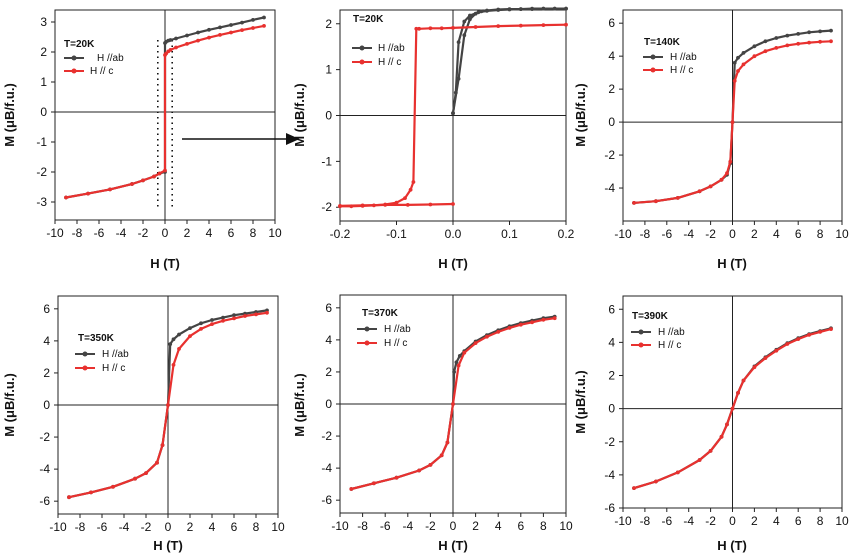  I want to click on x-tick-label: -2, so click(430, 526).